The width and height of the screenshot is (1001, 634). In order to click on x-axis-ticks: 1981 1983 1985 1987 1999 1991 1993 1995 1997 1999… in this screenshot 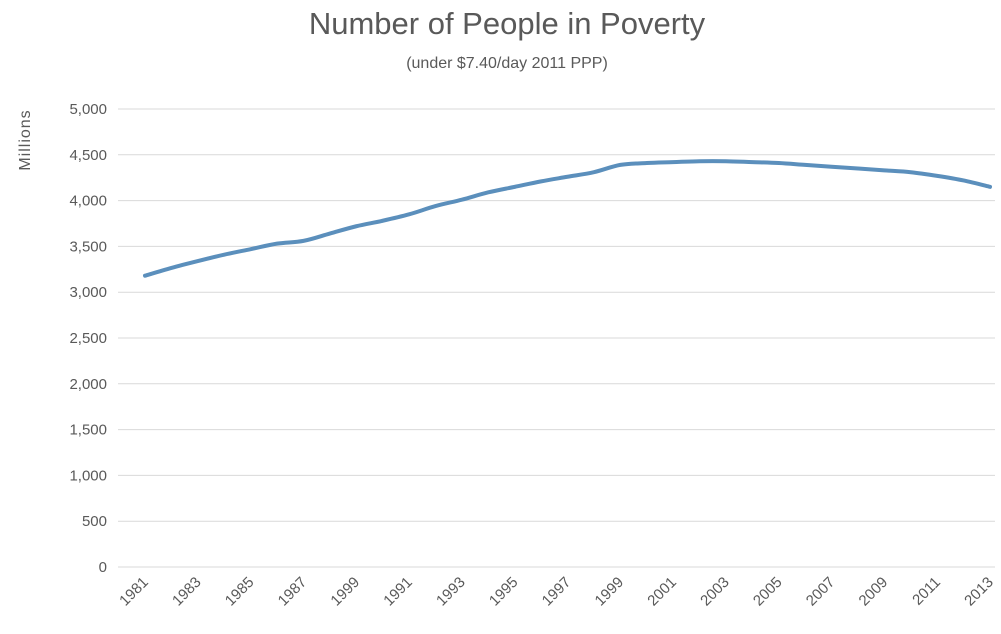, I will do `click(556, 592)`.